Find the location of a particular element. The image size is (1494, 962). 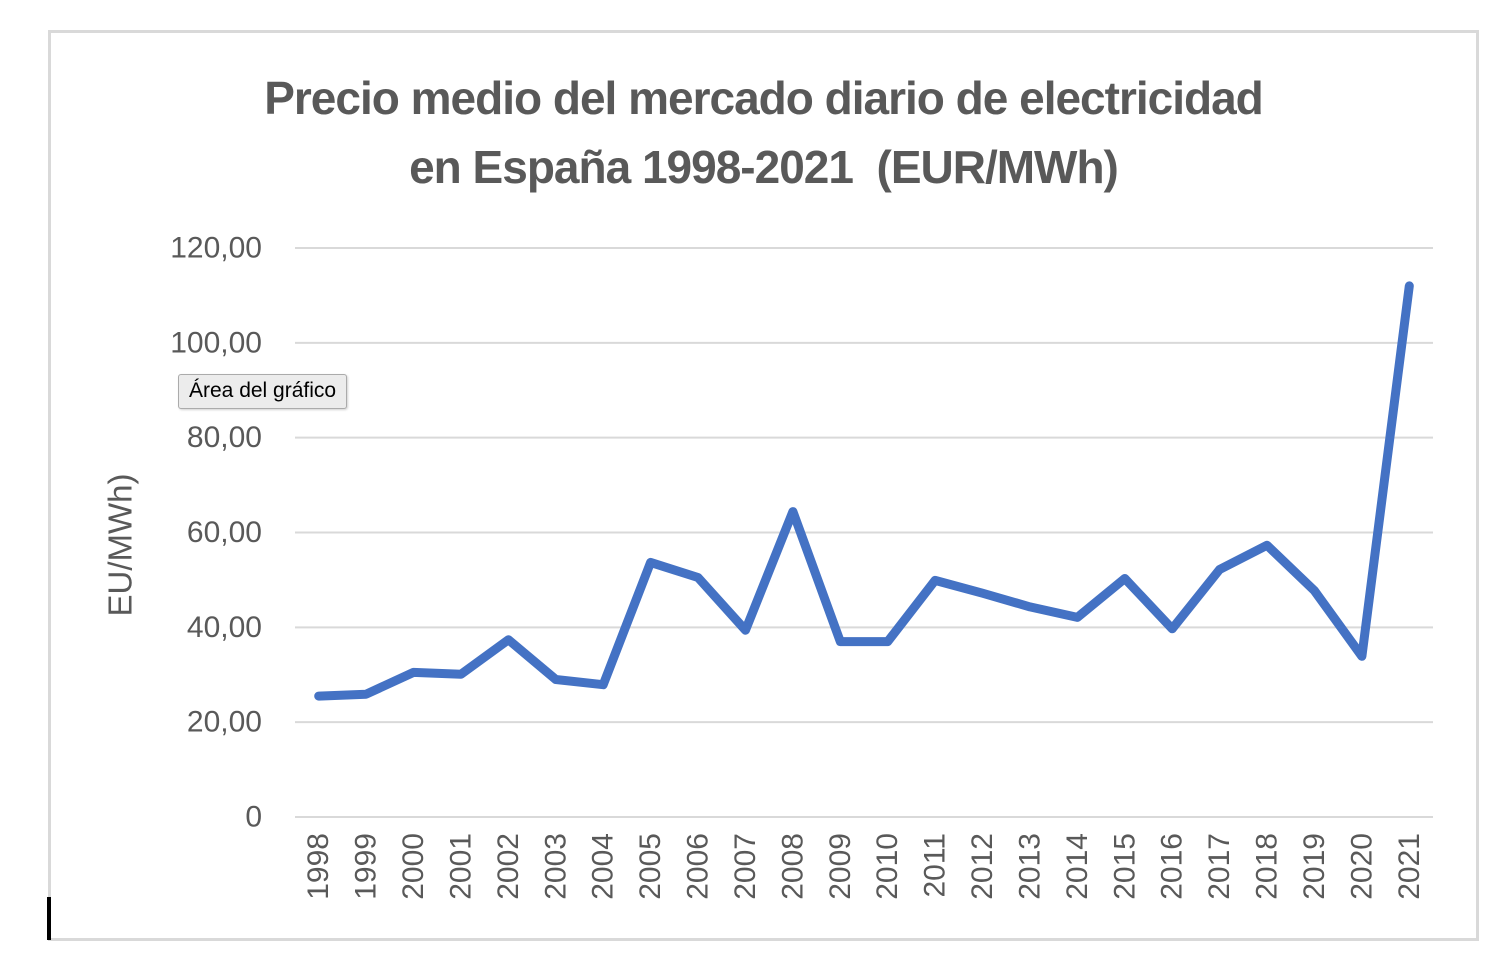

x-tick-label-2016: 2016 is located at coordinates (1172, 866).